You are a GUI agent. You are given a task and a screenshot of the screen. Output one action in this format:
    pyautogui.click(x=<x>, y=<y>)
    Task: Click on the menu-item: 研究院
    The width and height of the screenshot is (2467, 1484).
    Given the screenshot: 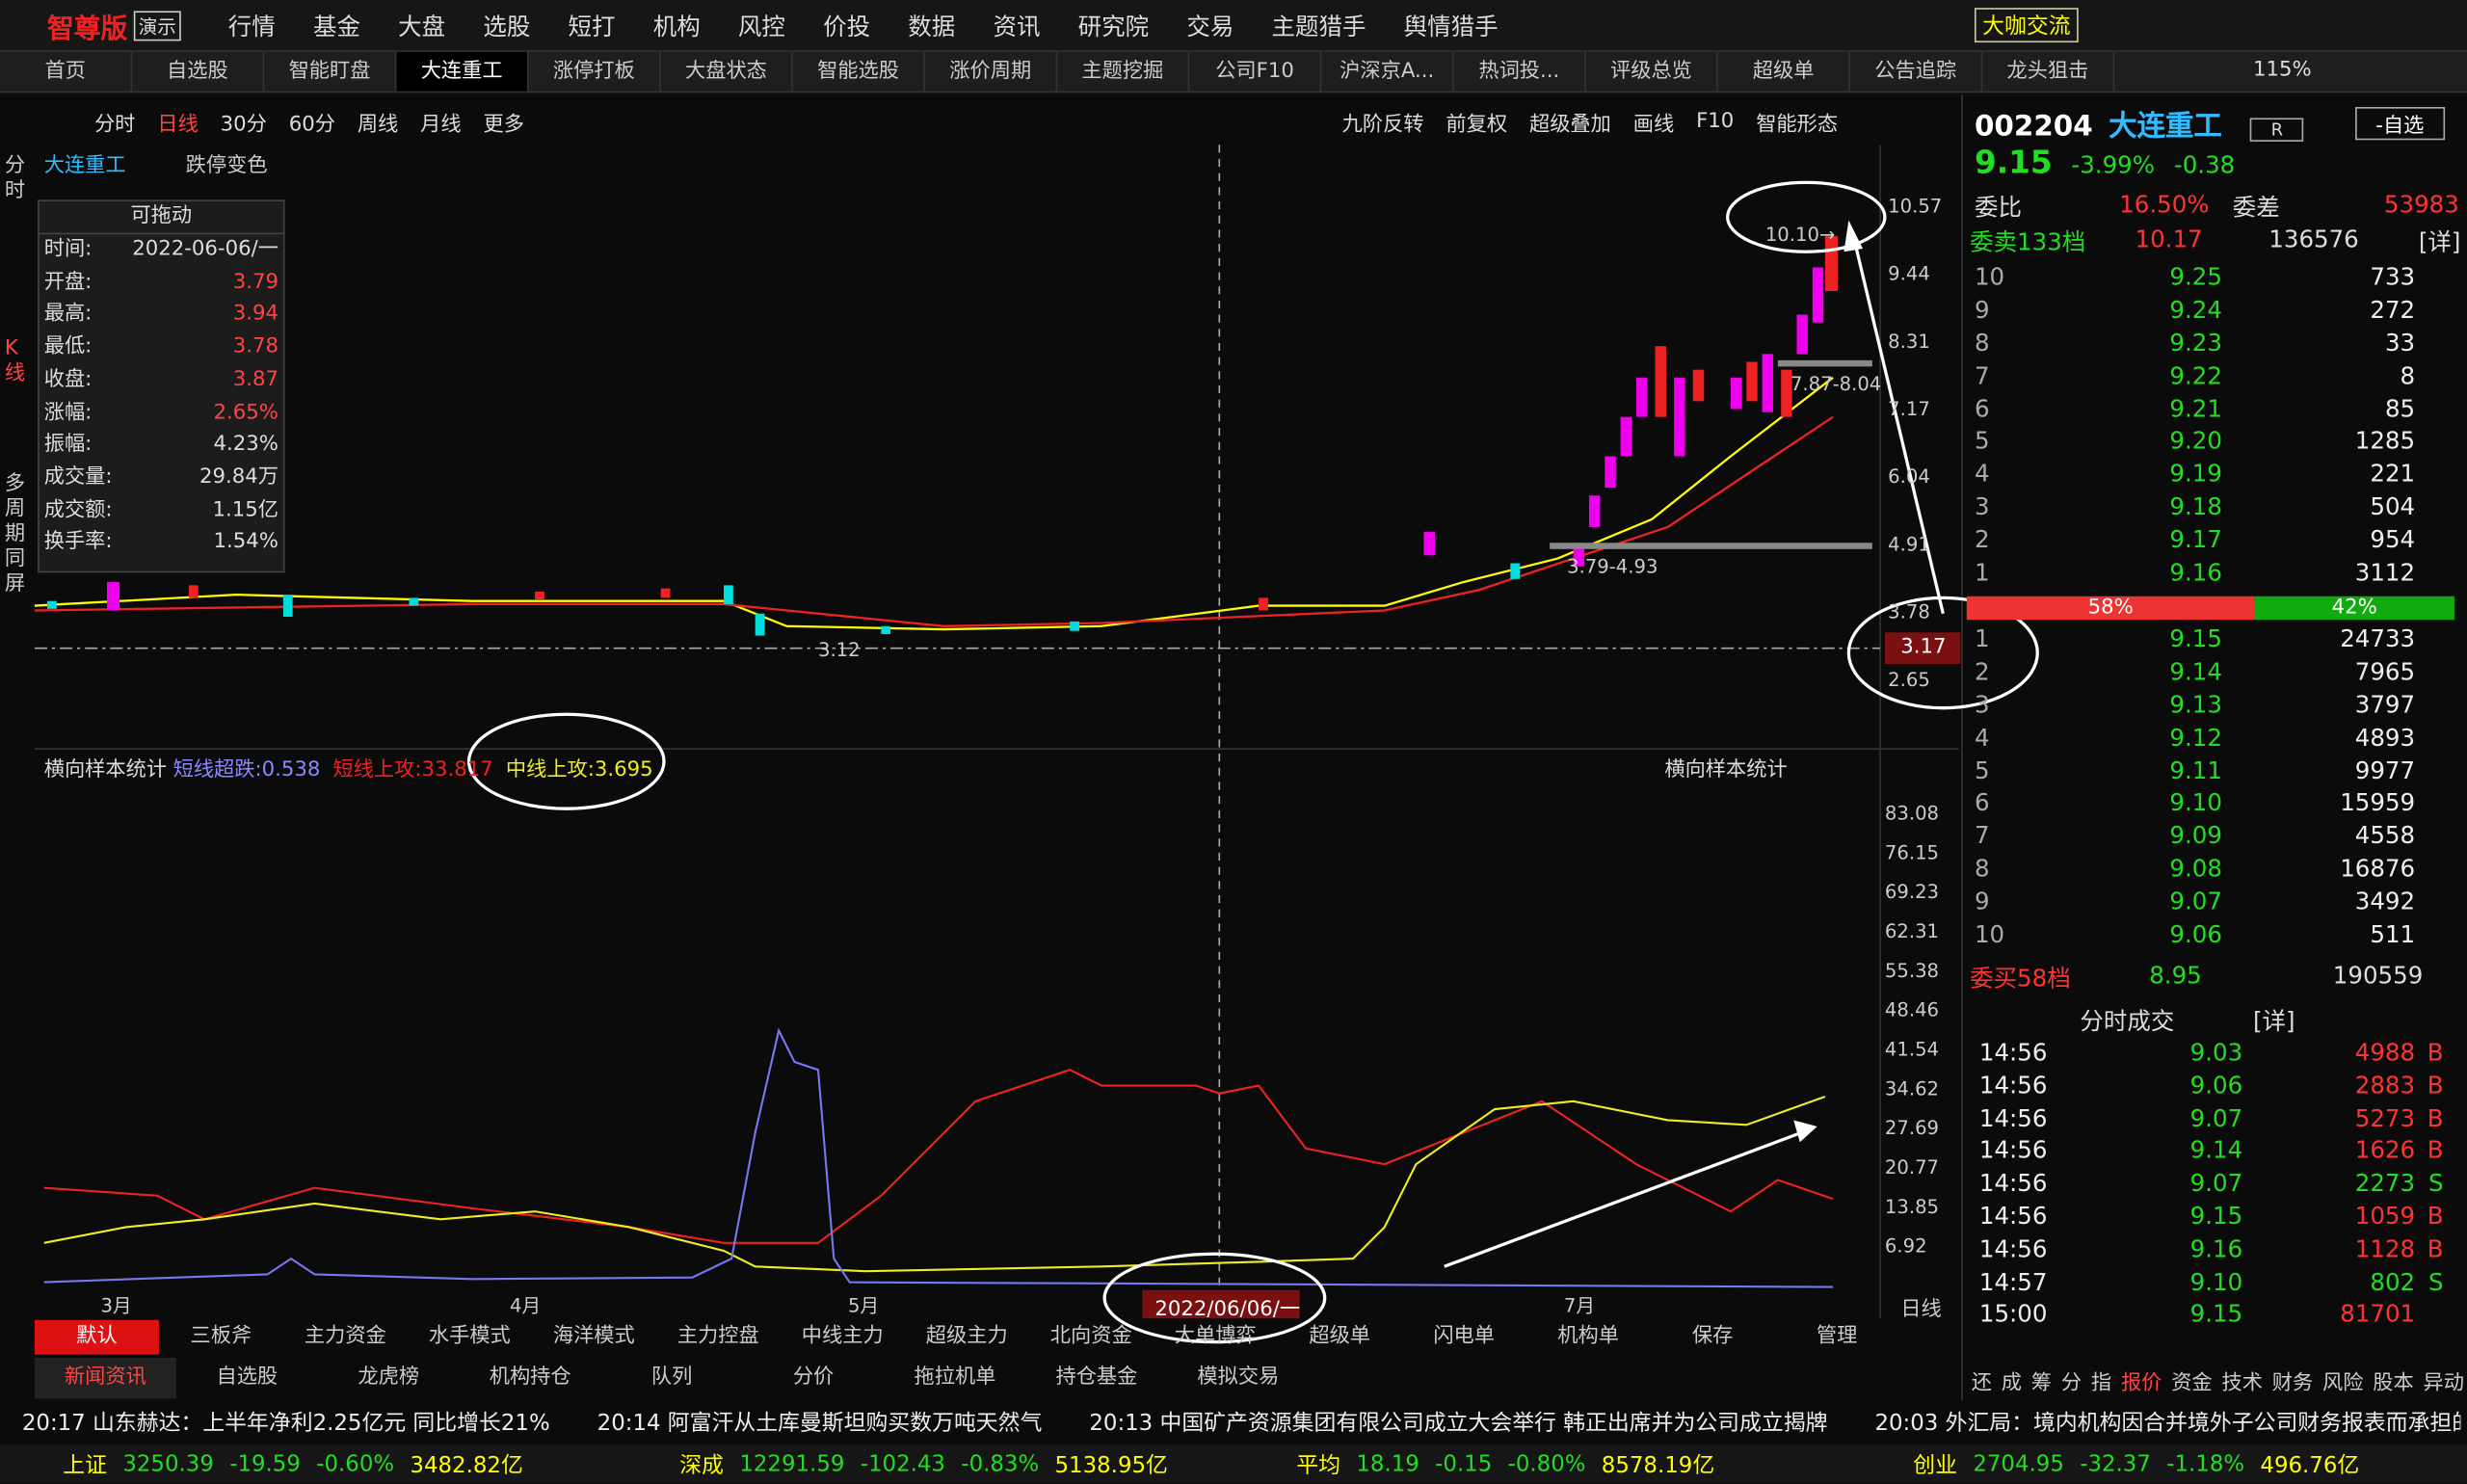 What is the action you would take?
    pyautogui.click(x=1113, y=26)
    